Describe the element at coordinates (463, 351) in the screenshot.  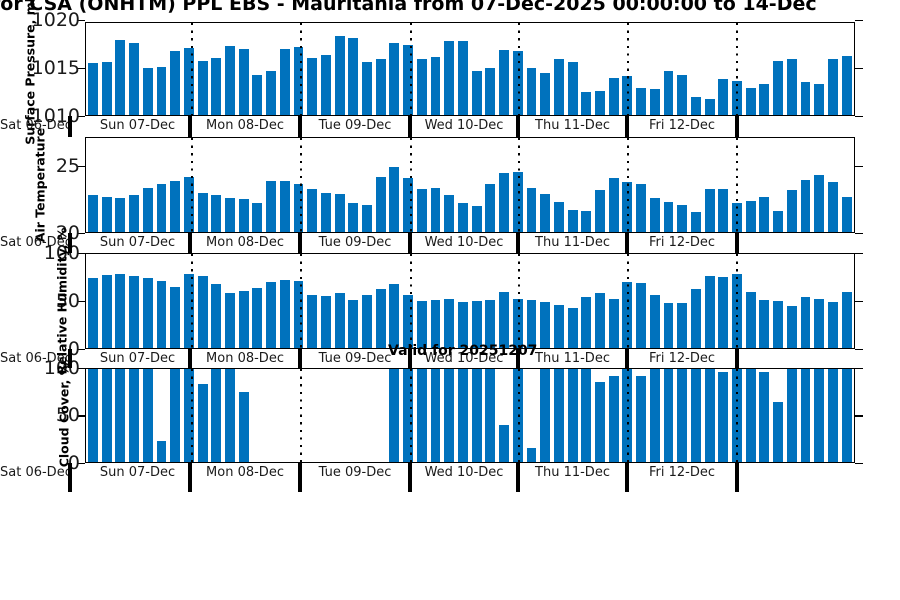
I see `valid-for-annotation: Valid for 20251207` at that location.